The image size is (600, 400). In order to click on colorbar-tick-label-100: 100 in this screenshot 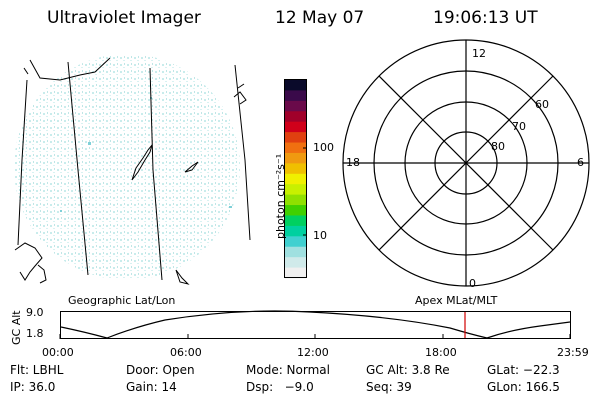, I will do `click(323, 147)`.